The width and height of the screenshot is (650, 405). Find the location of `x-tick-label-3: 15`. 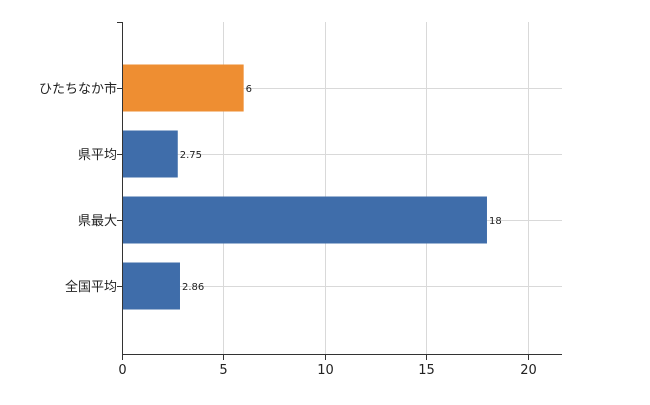

x-tick-label-3: 15 is located at coordinates (426, 370).